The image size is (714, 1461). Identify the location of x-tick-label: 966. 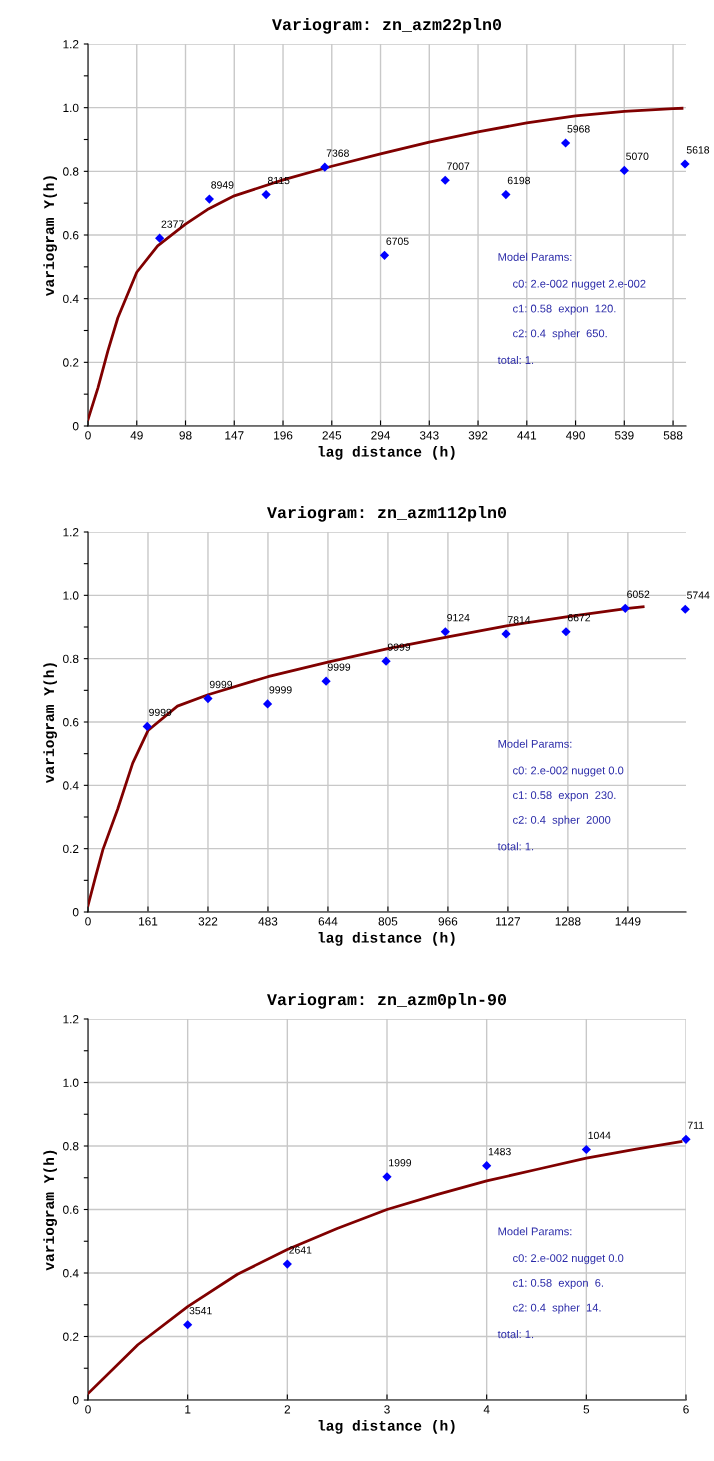
(448, 921).